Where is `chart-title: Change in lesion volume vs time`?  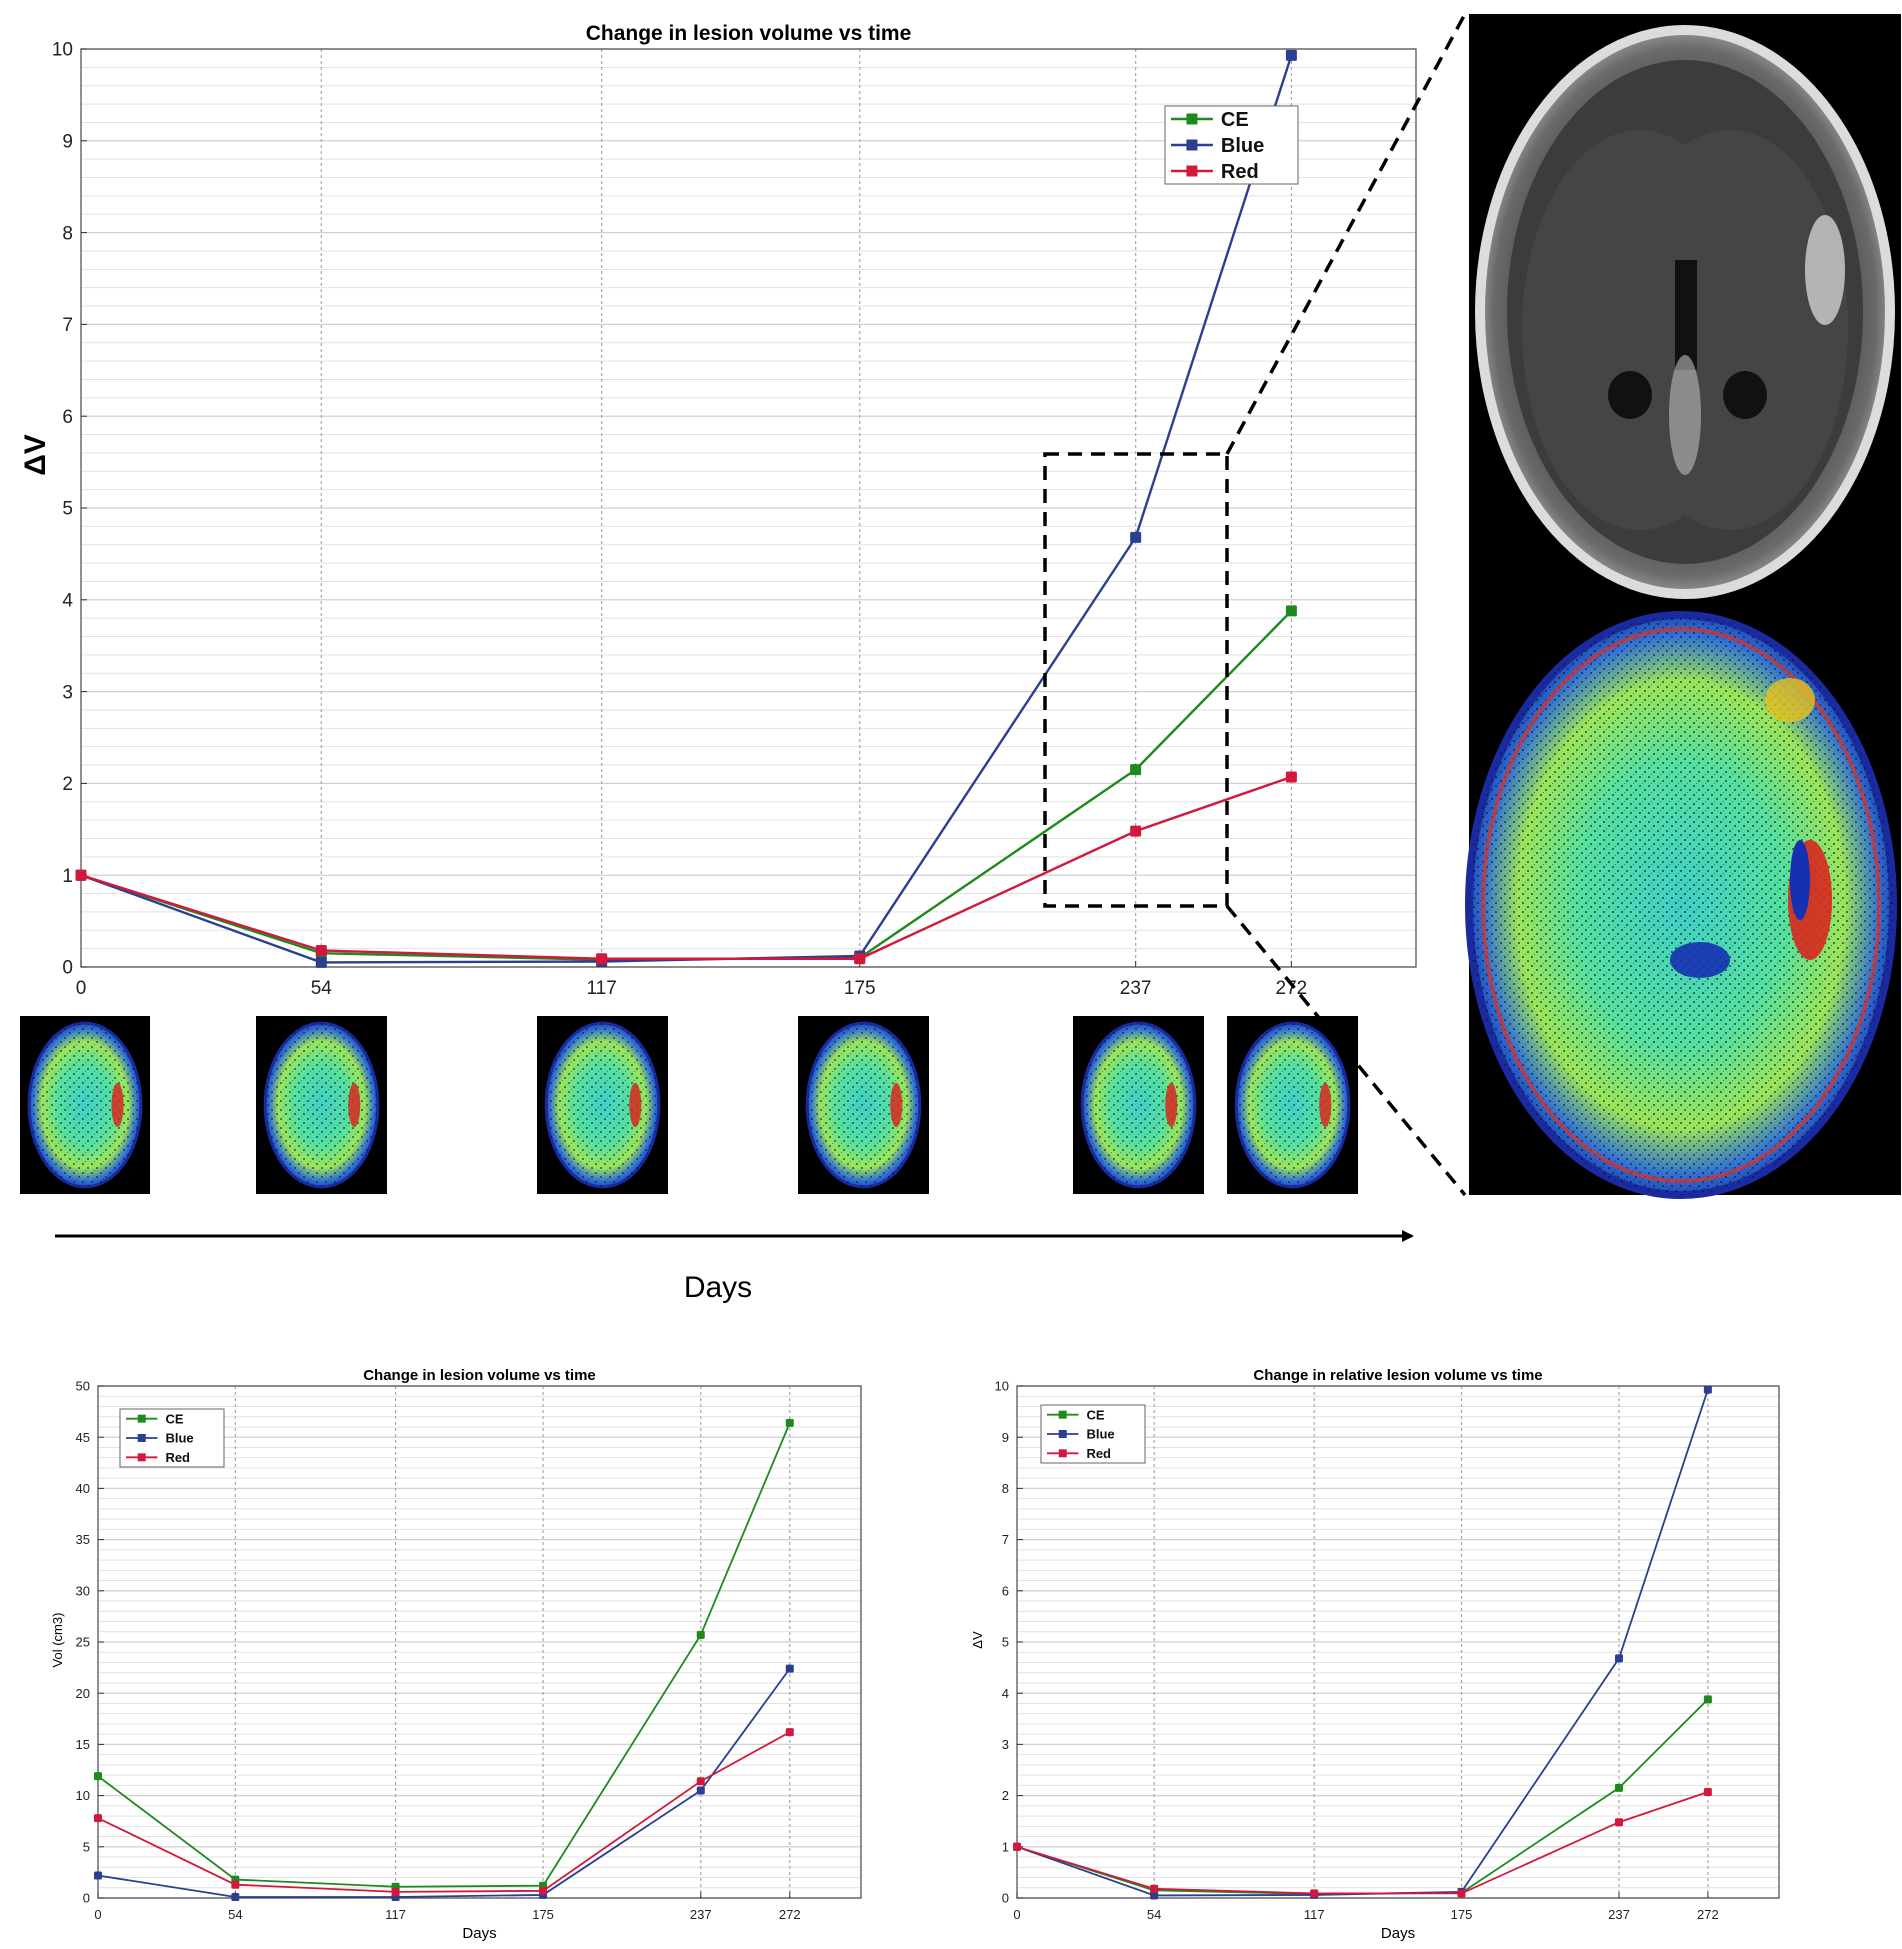 chart-title: Change in lesion volume vs time is located at coordinates (749, 33).